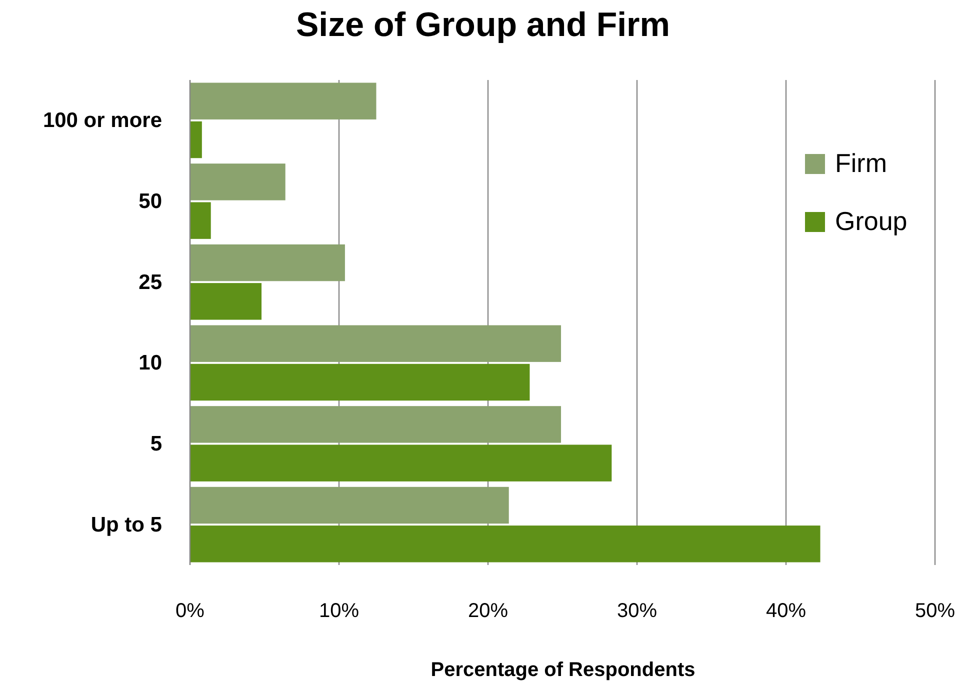  Describe the element at coordinates (150, 201) in the screenshot. I see `y-tick-label: 50` at that location.